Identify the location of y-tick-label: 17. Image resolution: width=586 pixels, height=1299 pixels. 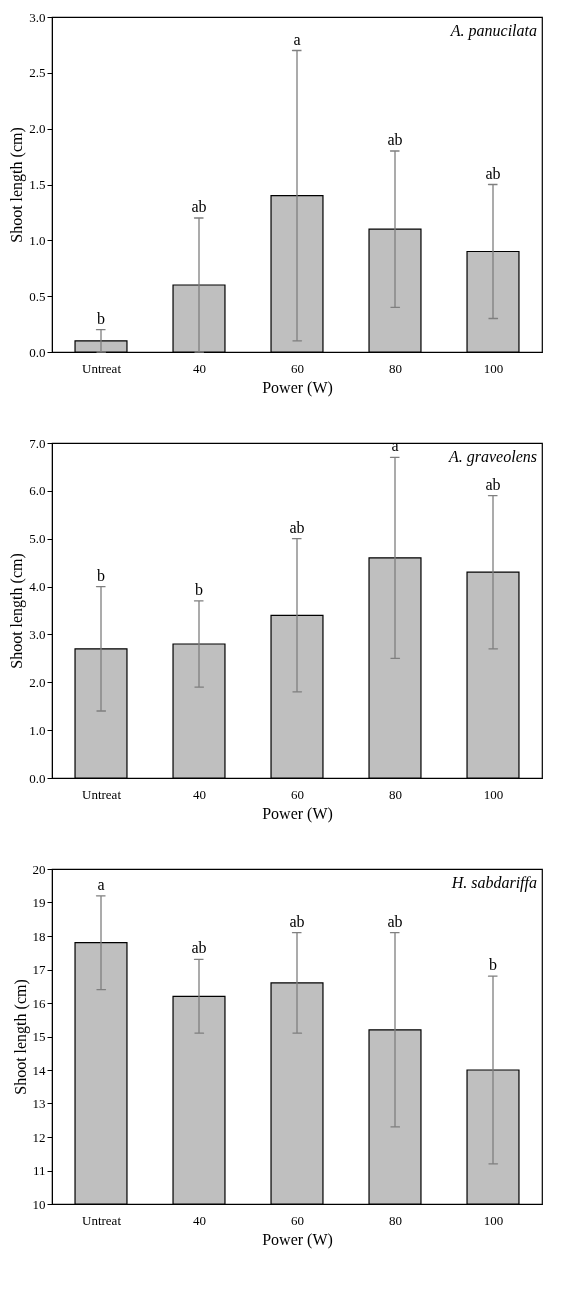
(39, 969).